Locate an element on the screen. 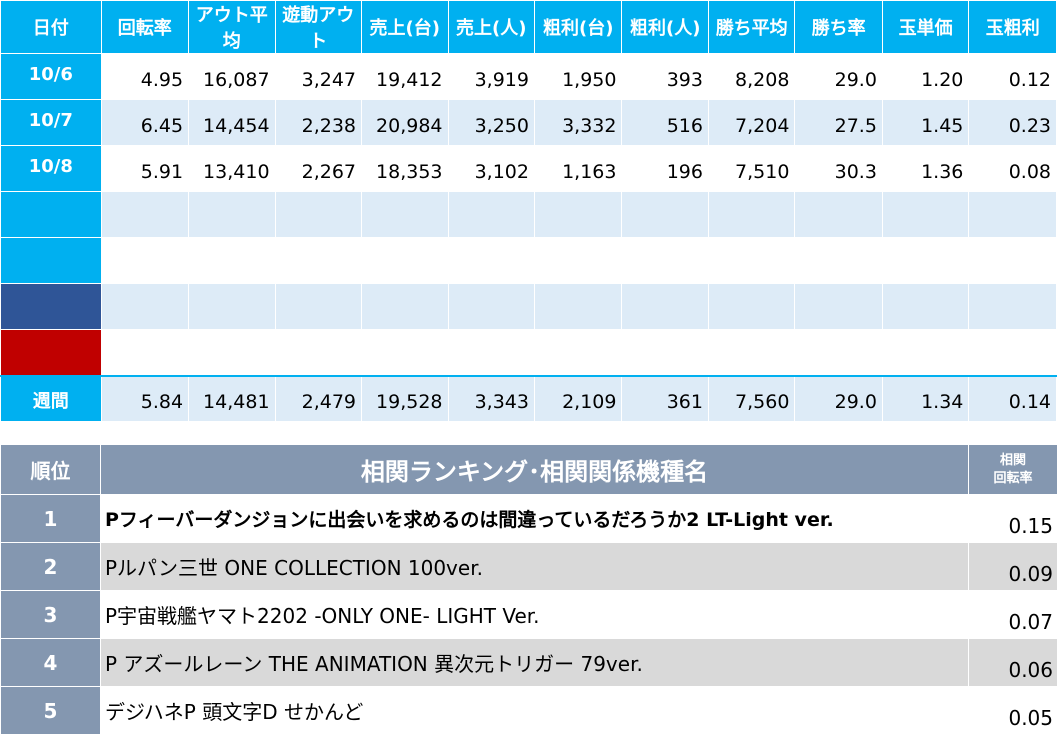 The width and height of the screenshot is (1057, 740). cell-win-rate: 27.5 is located at coordinates (838, 122).